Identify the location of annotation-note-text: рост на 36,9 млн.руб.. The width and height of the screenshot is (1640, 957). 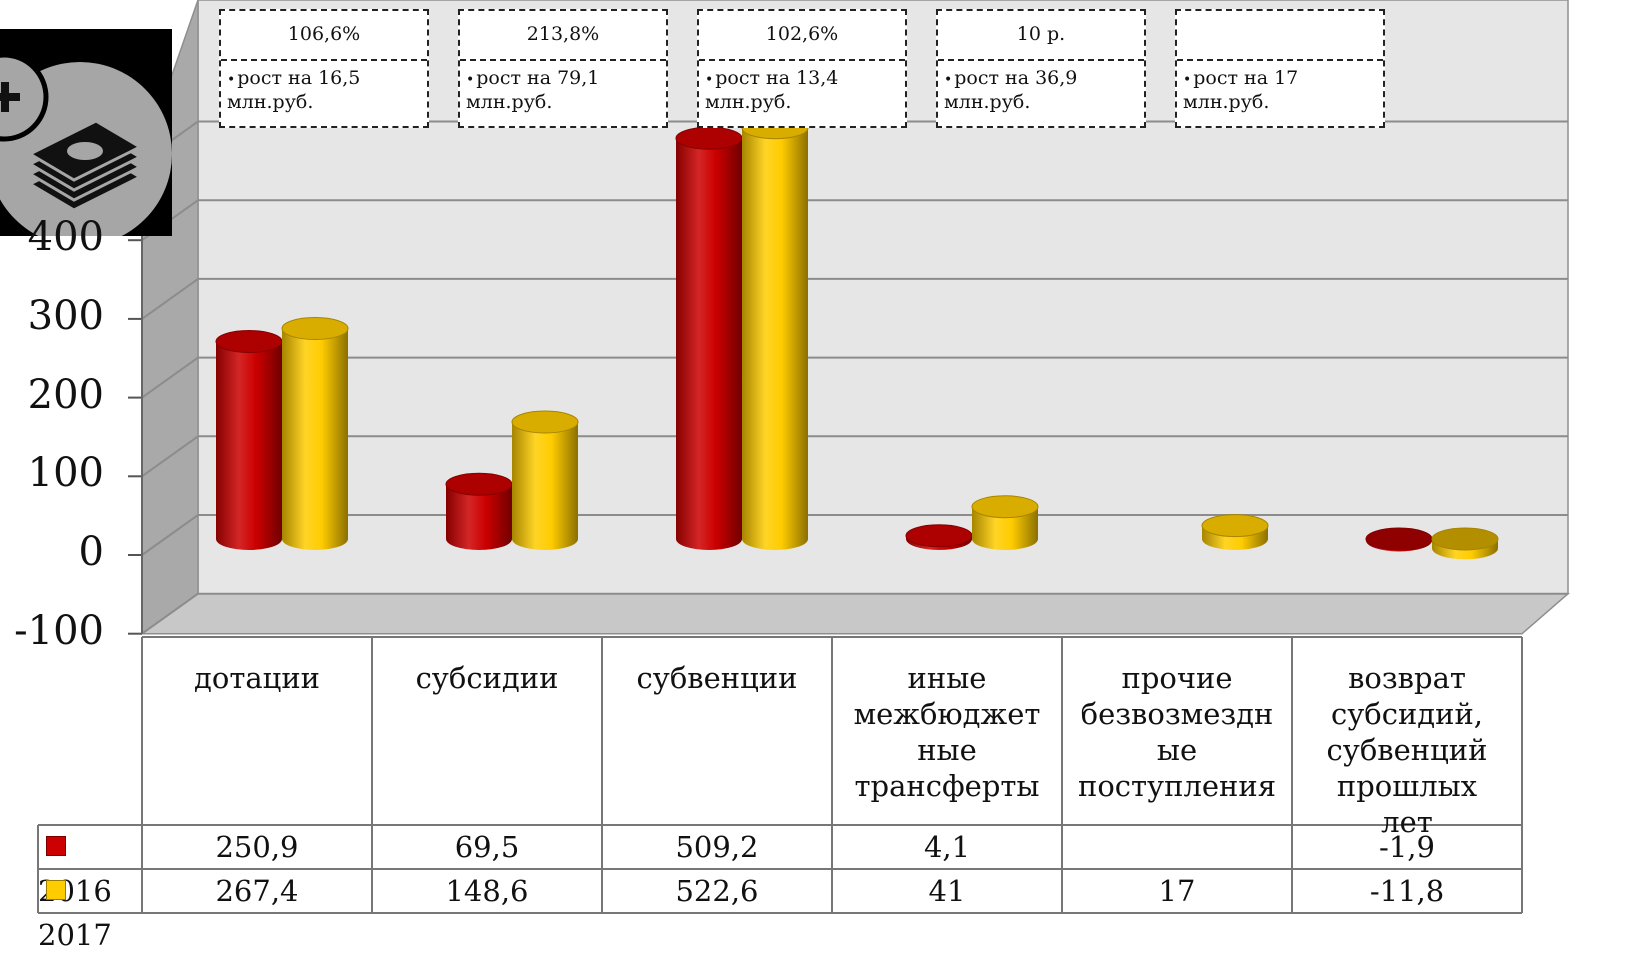
(1011, 90).